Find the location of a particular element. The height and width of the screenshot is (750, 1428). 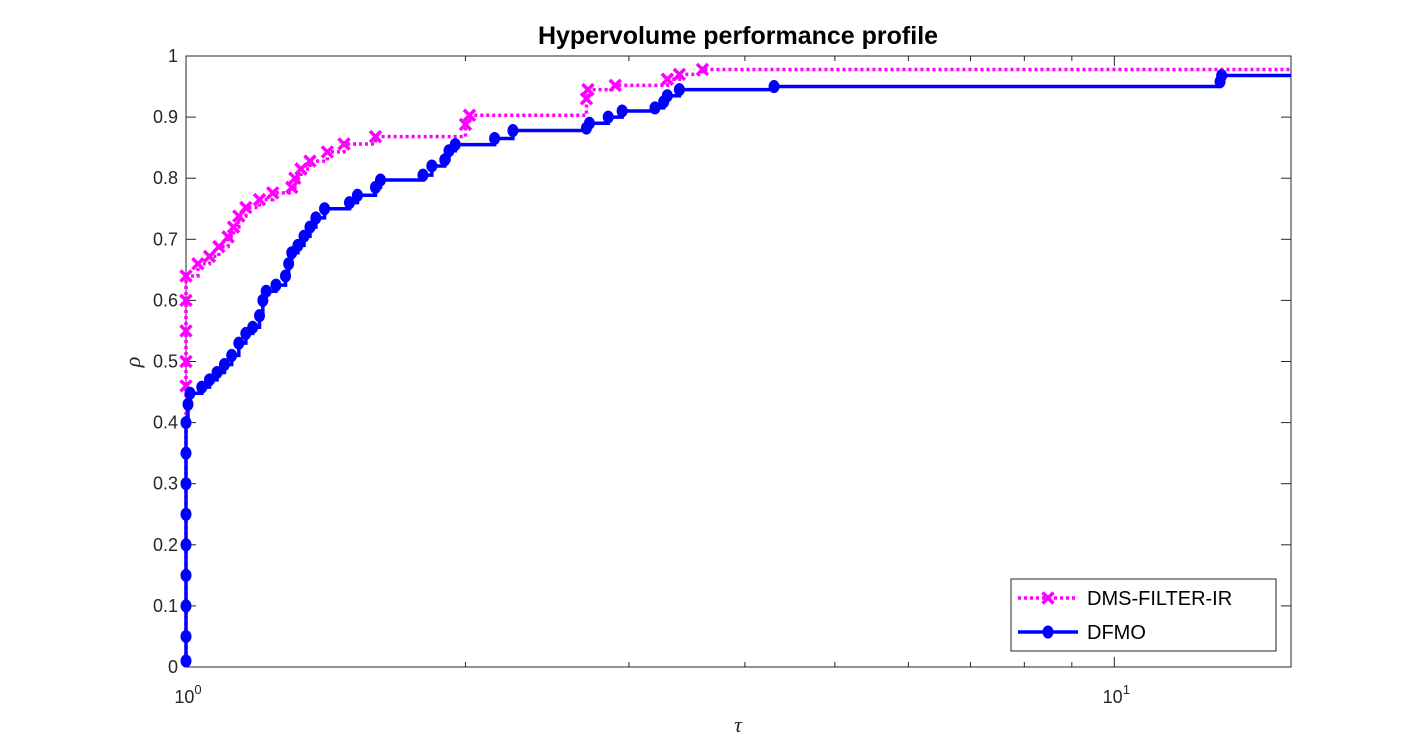

y-tick-label: 0.8 is located at coordinates (165, 178).